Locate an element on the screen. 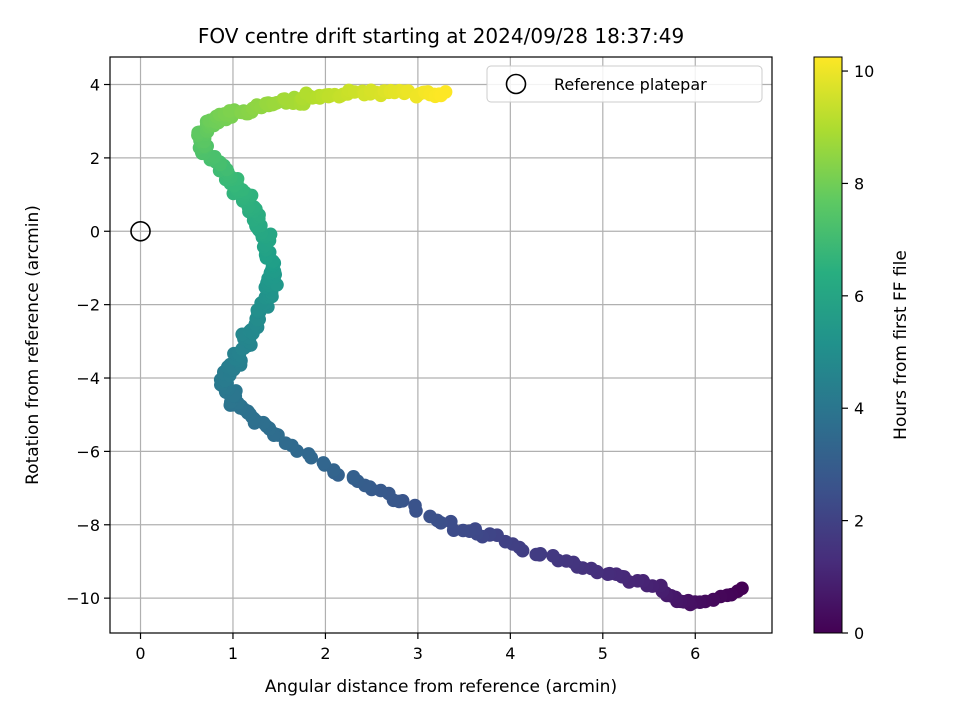  legend-marker-reference is located at coordinates (516, 84).